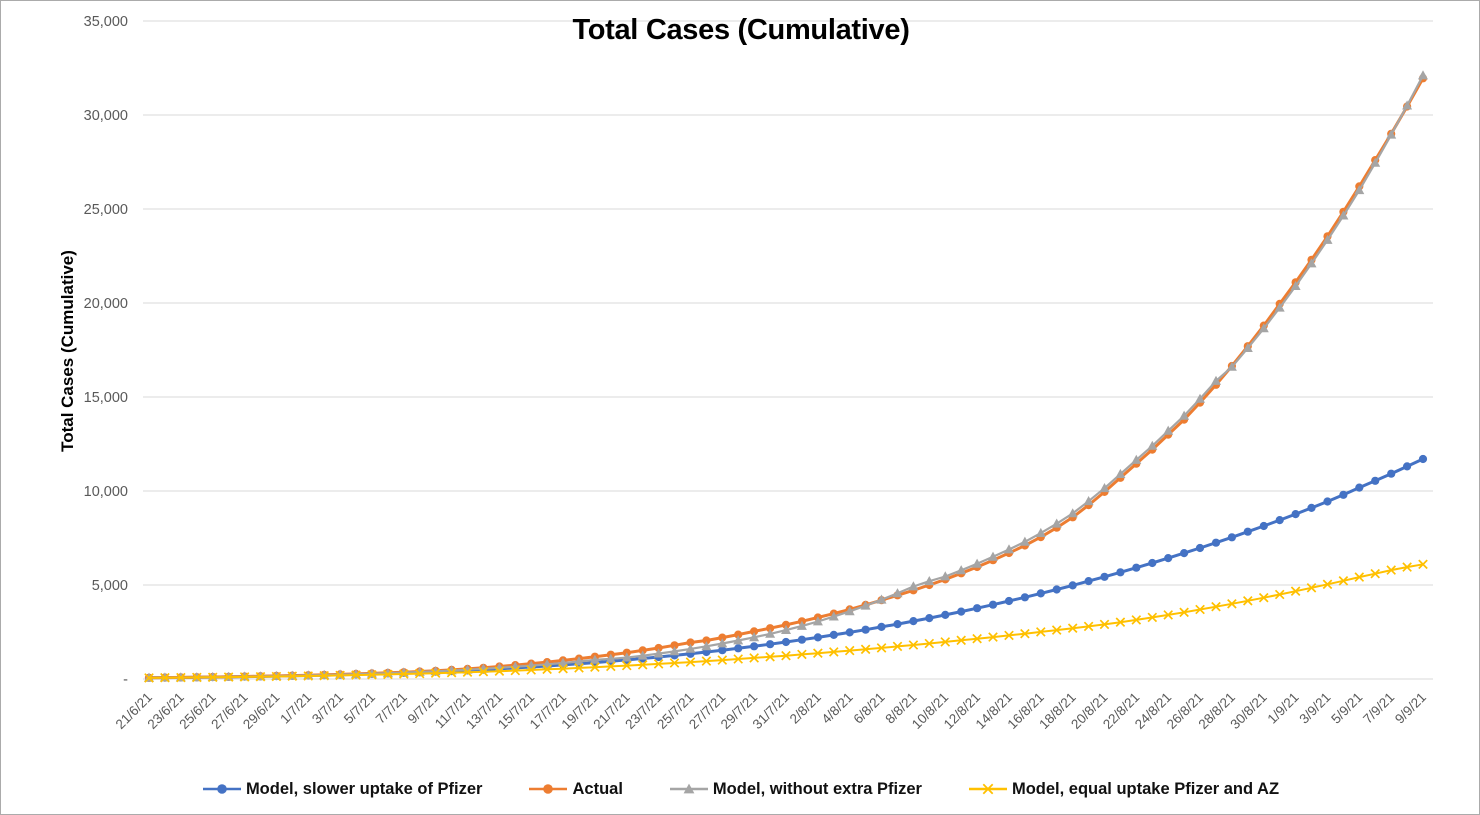 This screenshot has height=815, width=1480. I want to click on series-markers-x, so click(786, 621).